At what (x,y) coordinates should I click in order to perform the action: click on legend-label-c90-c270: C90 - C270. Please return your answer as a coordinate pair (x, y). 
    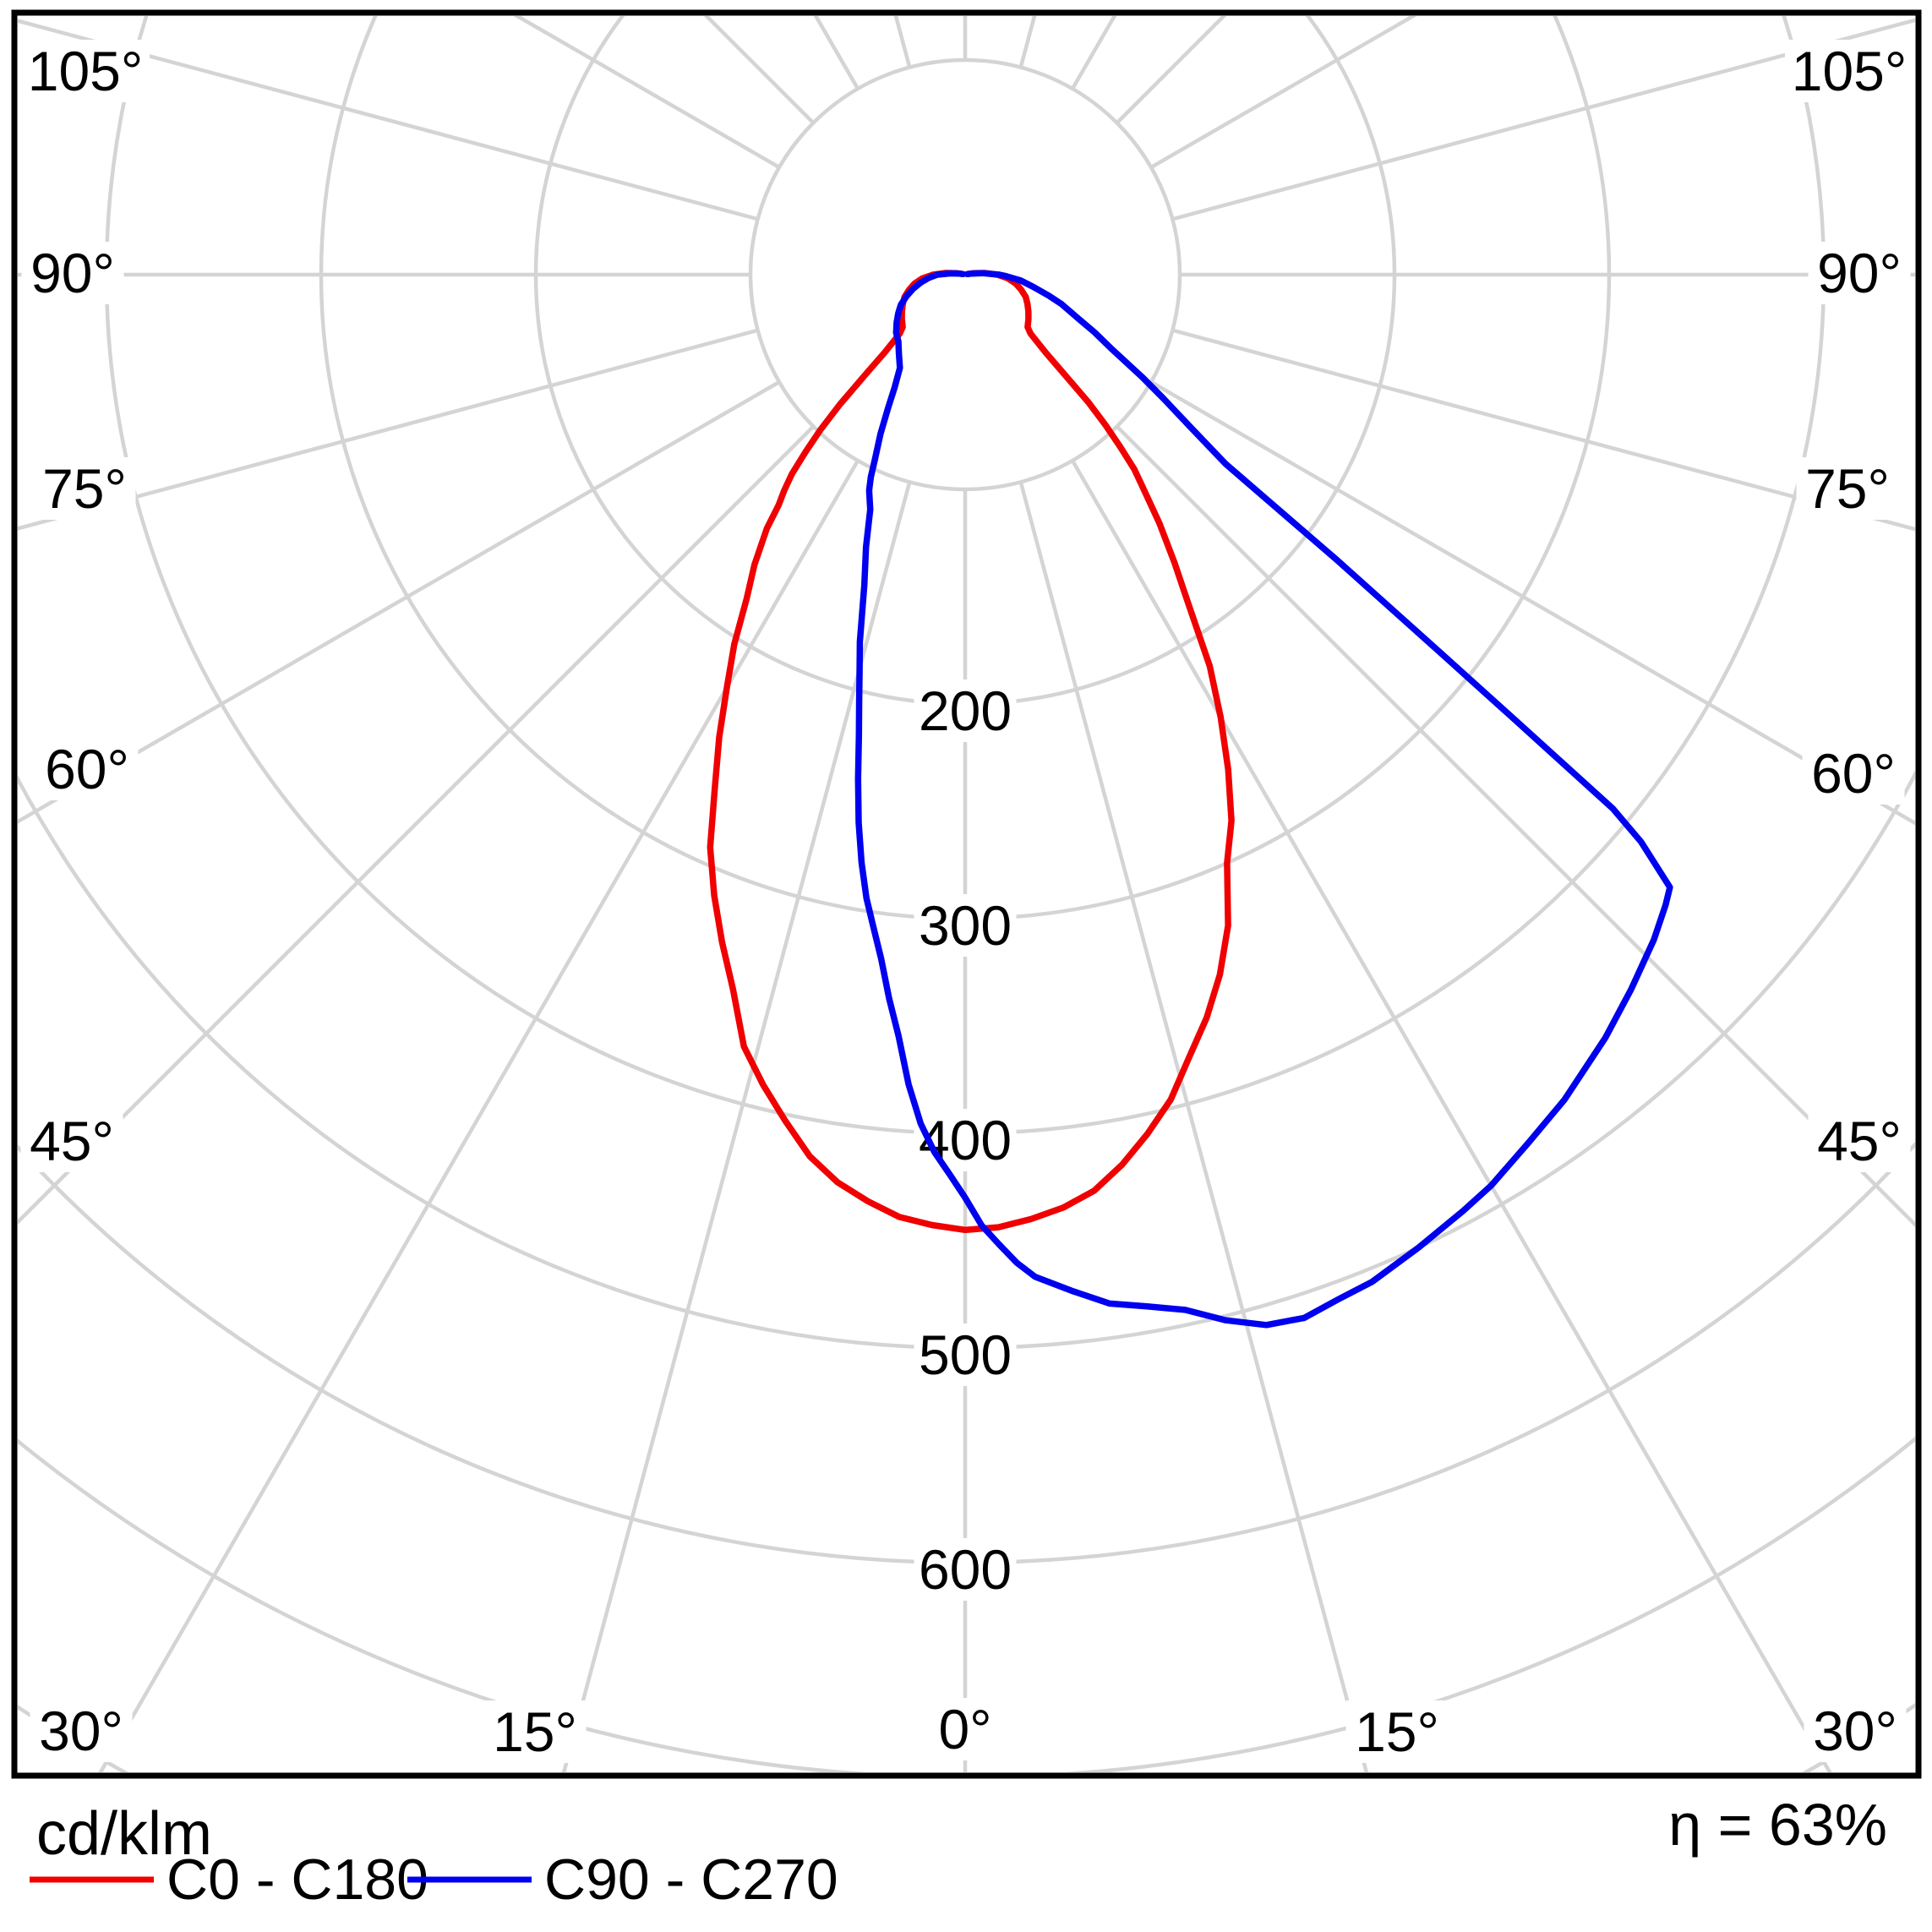
    Looking at the image, I should click on (691, 1879).